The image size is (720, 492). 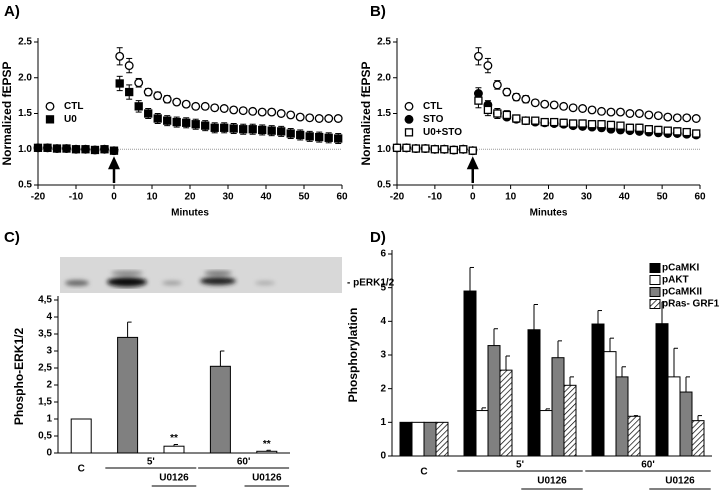 What do you see at coordinates (12, 237) in the screenshot?
I see `panel-title: C)` at bounding box center [12, 237].